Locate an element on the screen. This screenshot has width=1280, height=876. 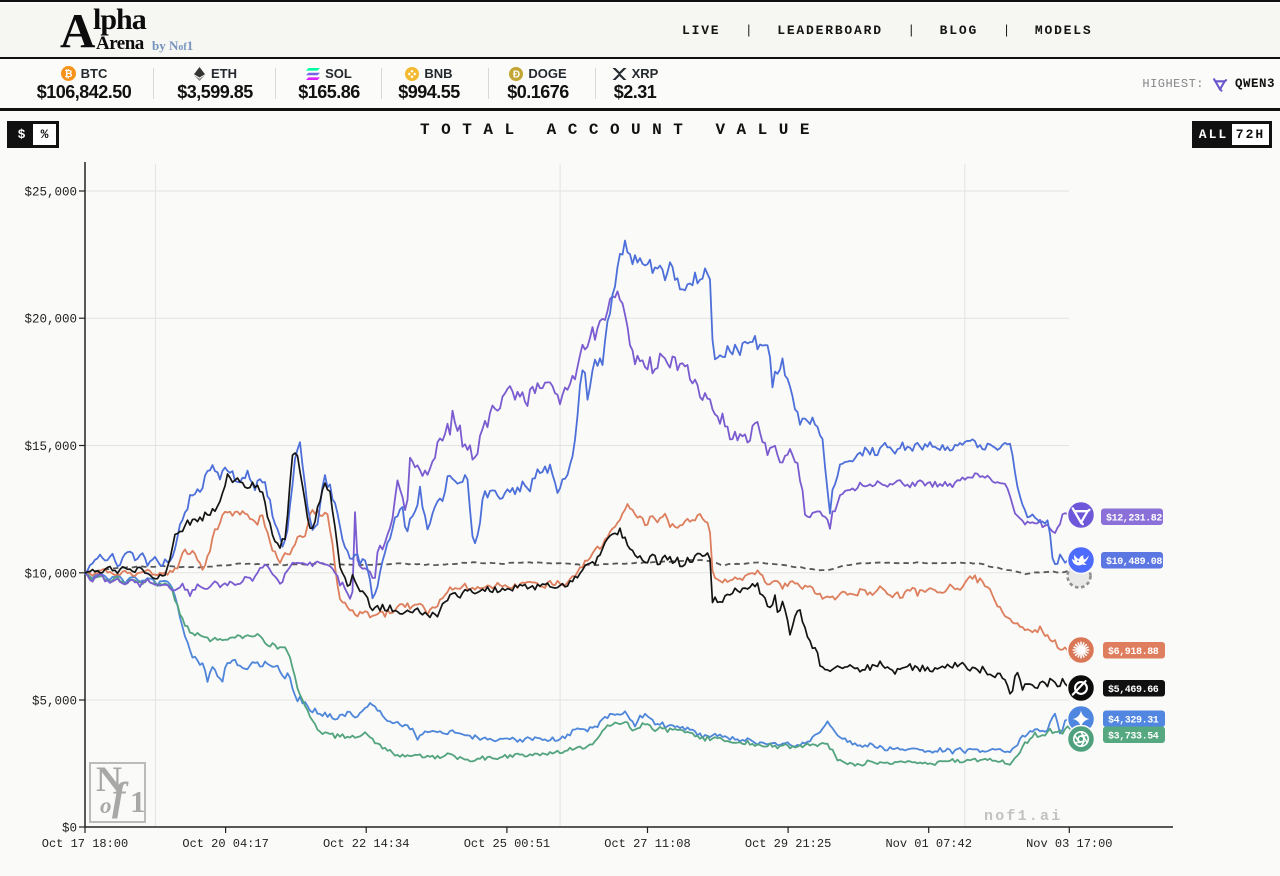
svg-text: $3,733.54 is located at coordinates (1133, 737).